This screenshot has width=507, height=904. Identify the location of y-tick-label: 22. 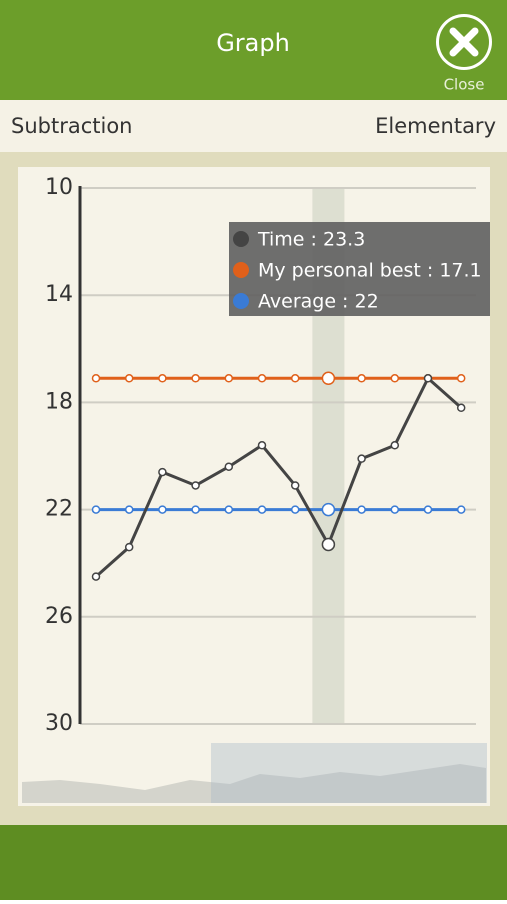
(59, 509).